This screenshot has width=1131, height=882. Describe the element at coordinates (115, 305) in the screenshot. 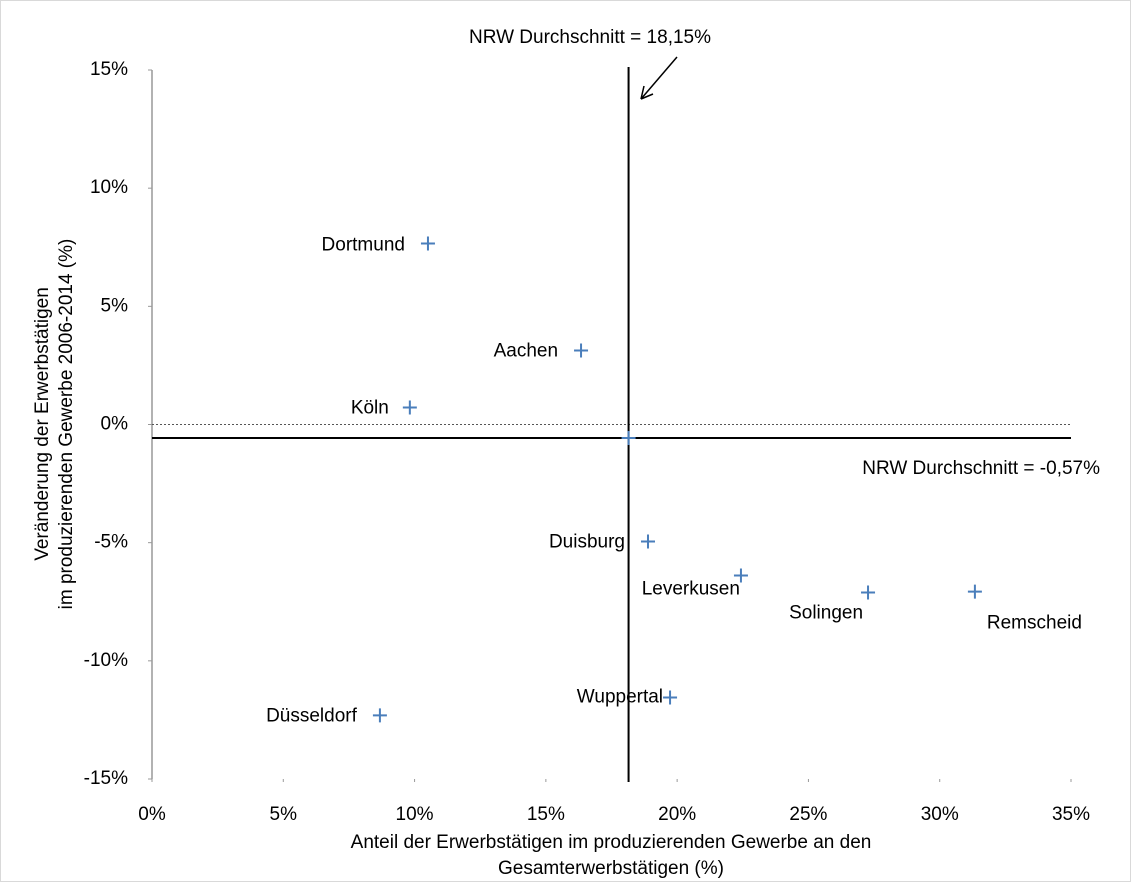

I see `y-tick-label: 5%` at that location.